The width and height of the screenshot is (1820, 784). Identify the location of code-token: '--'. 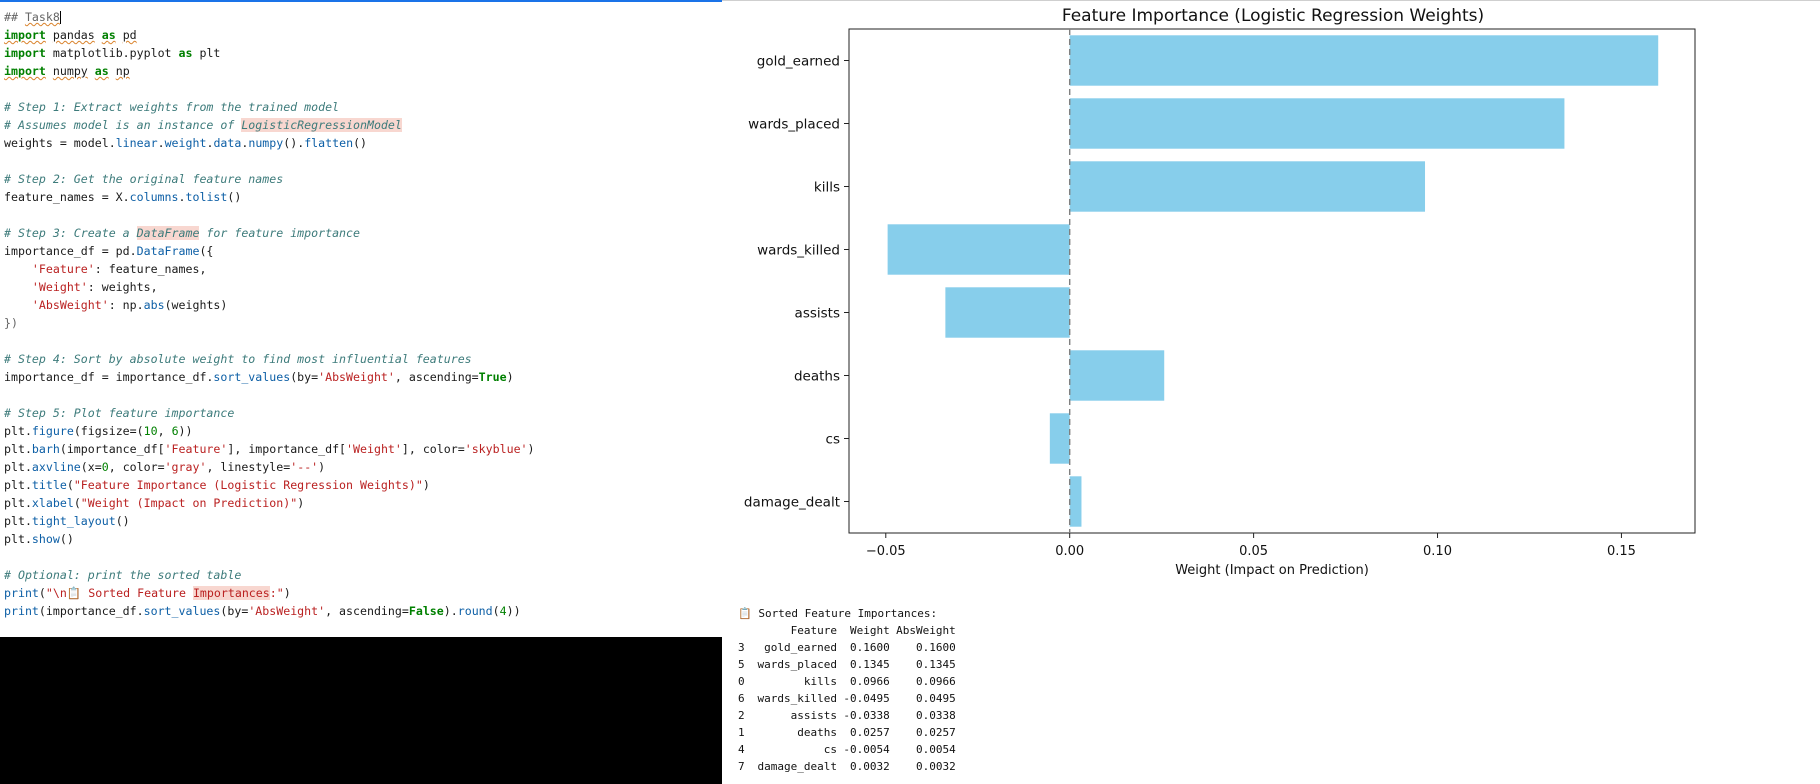
(304, 467).